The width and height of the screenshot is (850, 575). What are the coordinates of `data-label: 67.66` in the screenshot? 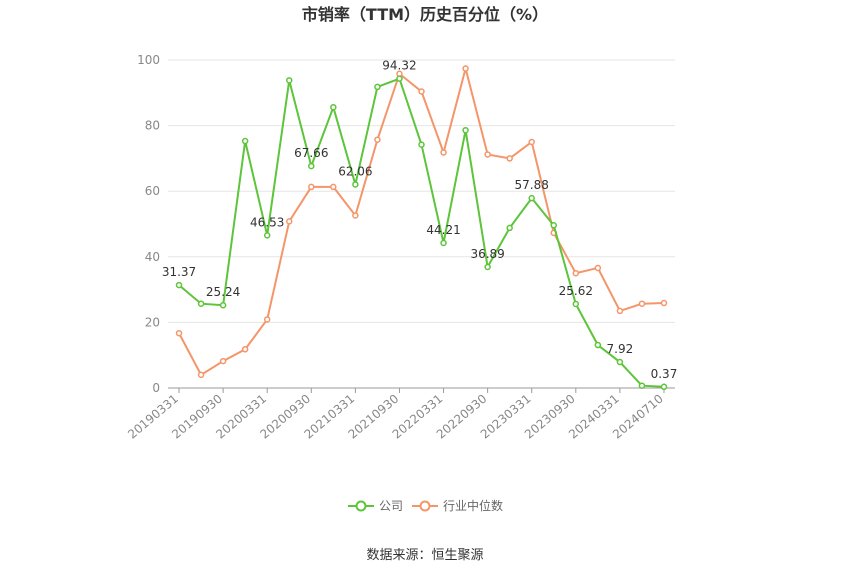 It's located at (311, 153).